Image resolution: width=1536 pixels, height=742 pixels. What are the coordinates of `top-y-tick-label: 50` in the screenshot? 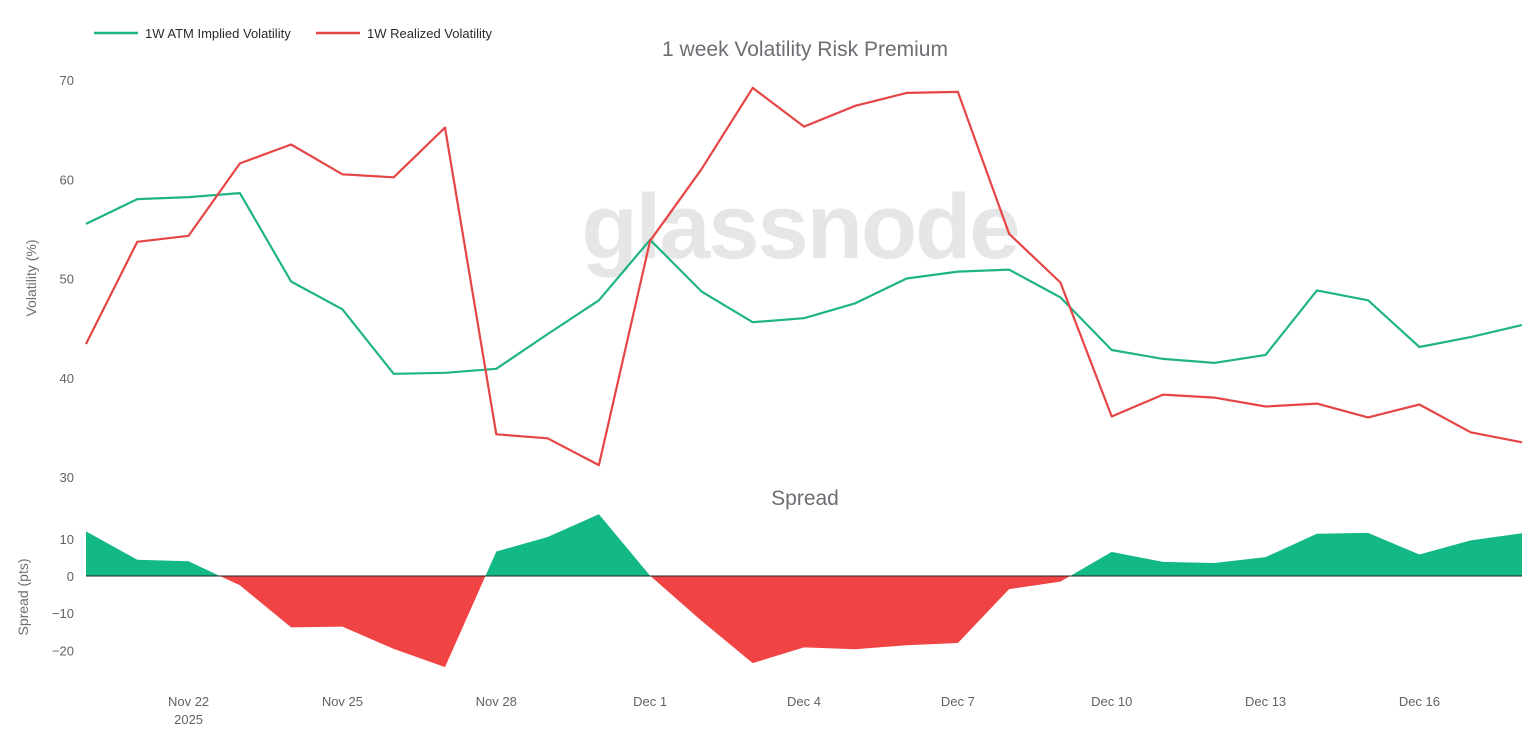 It's located at (67, 279).